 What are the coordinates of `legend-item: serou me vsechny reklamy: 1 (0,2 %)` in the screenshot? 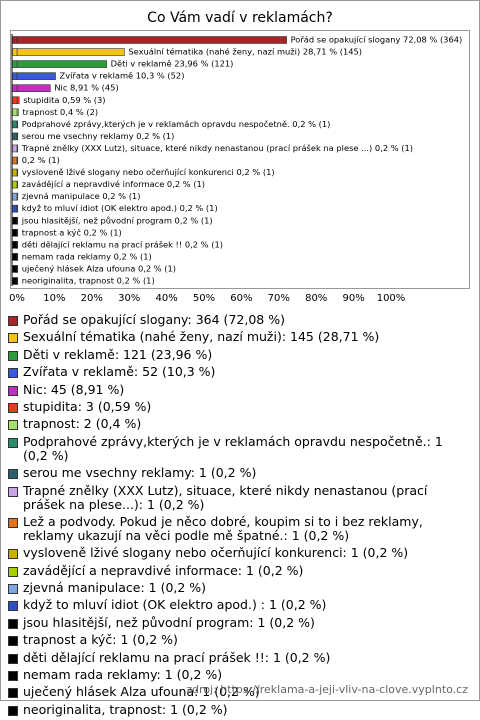 It's located at (239, 473).